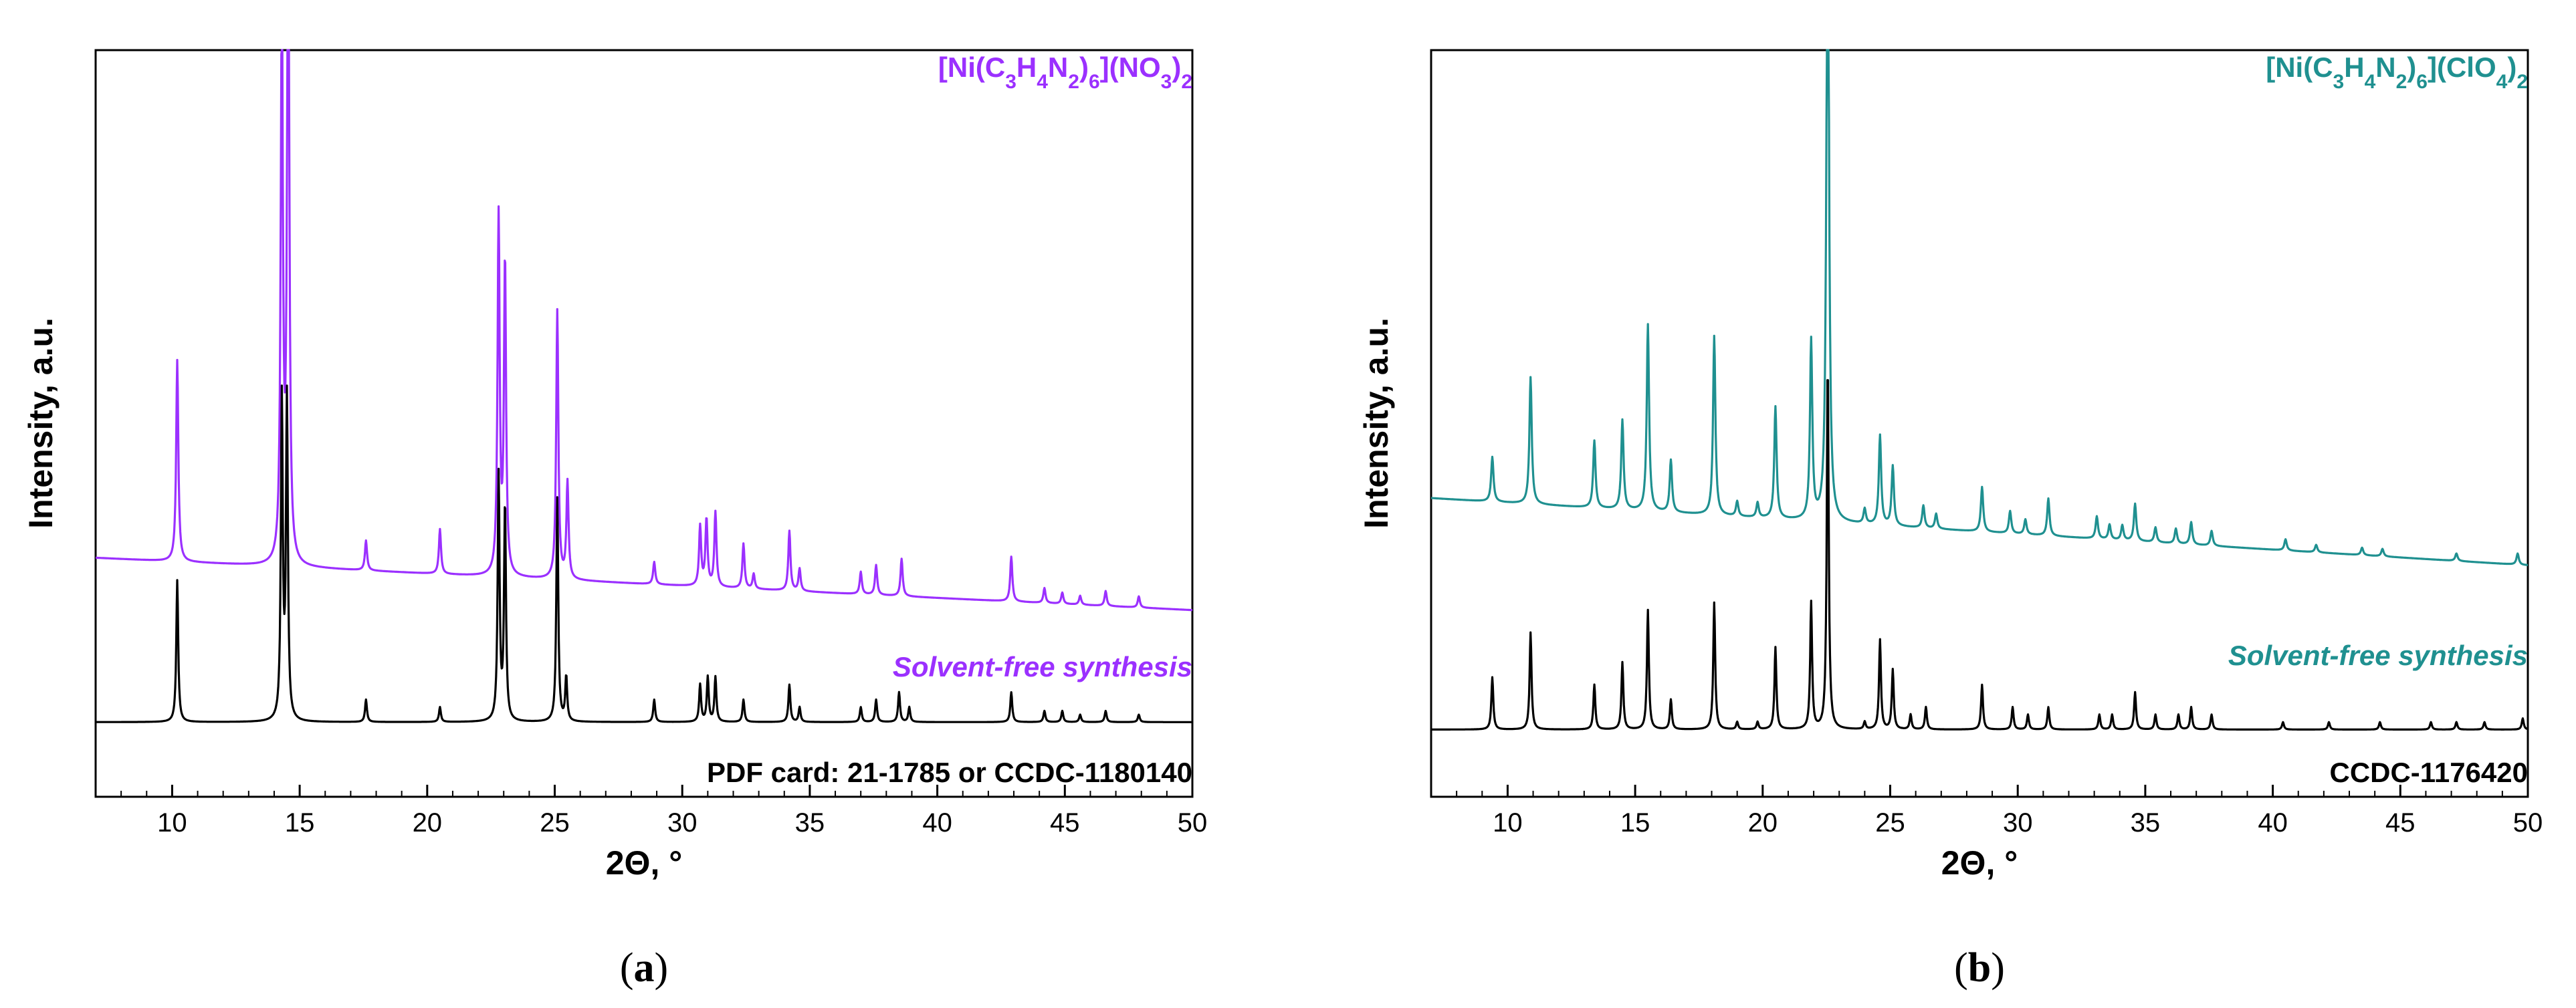 The height and width of the screenshot is (1008, 2576). What do you see at coordinates (2412, 67) in the screenshot?
I see `formula-part-b-6: )` at bounding box center [2412, 67].